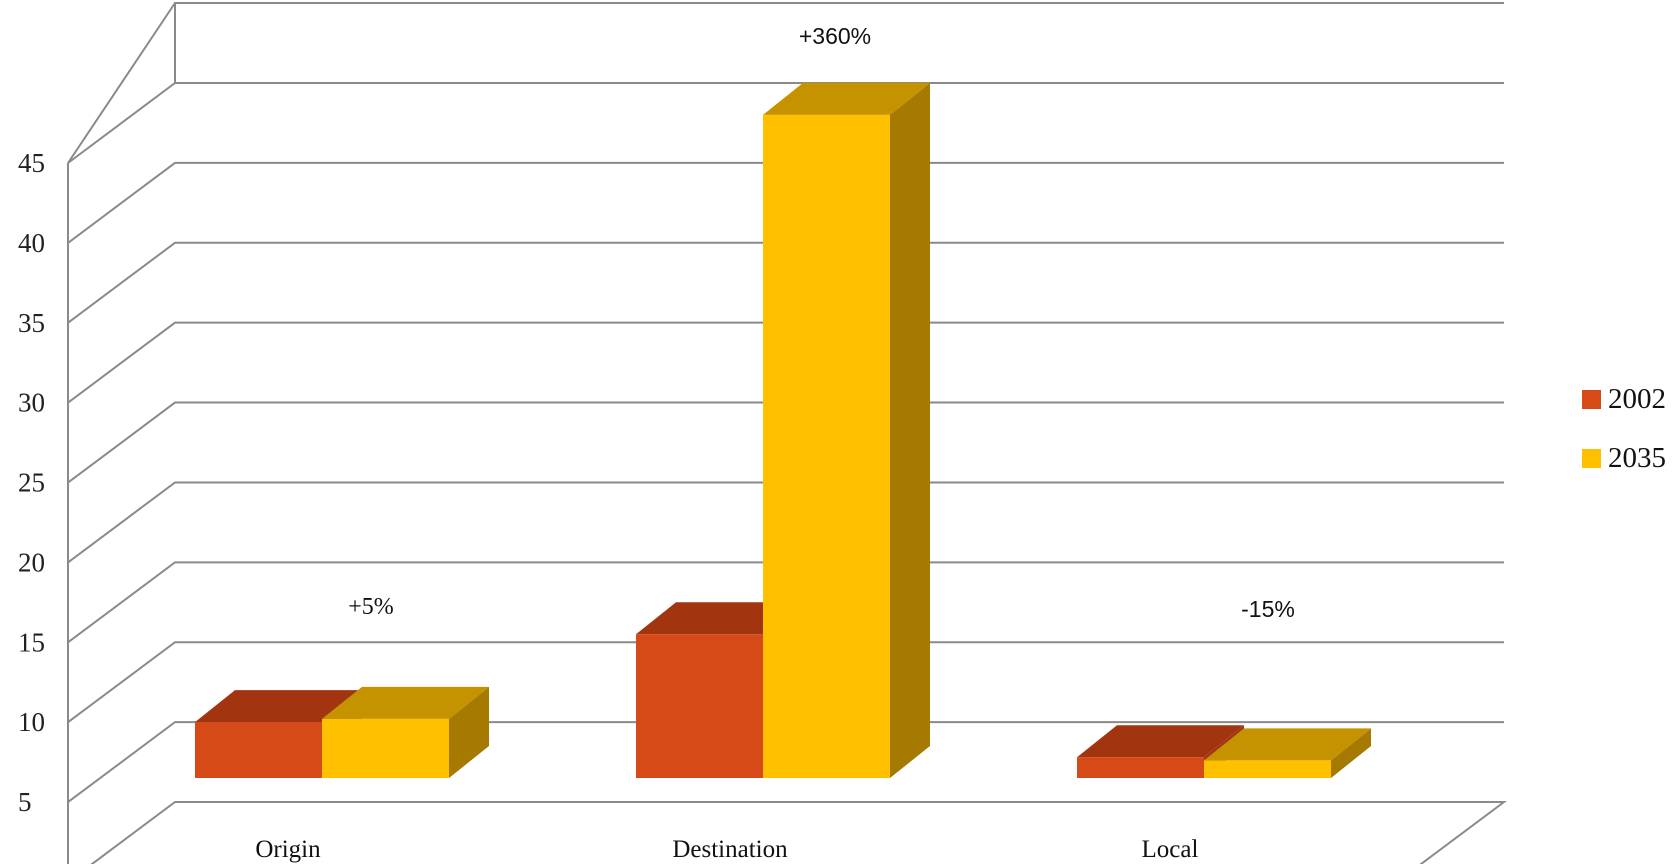 The height and width of the screenshot is (864, 1675). I want to click on category-label-local: Local, so click(1170, 849).